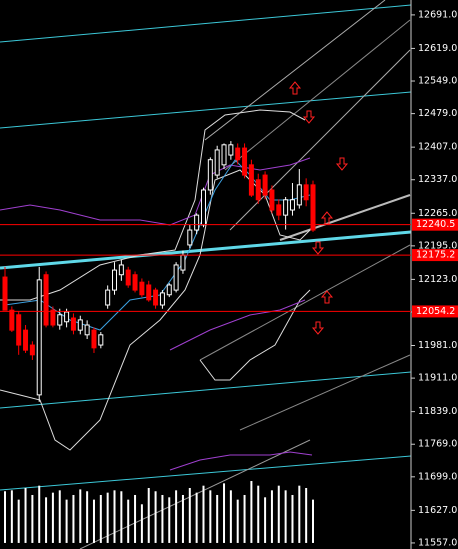  I want to click on level-label: 12054.2, so click(435, 311).